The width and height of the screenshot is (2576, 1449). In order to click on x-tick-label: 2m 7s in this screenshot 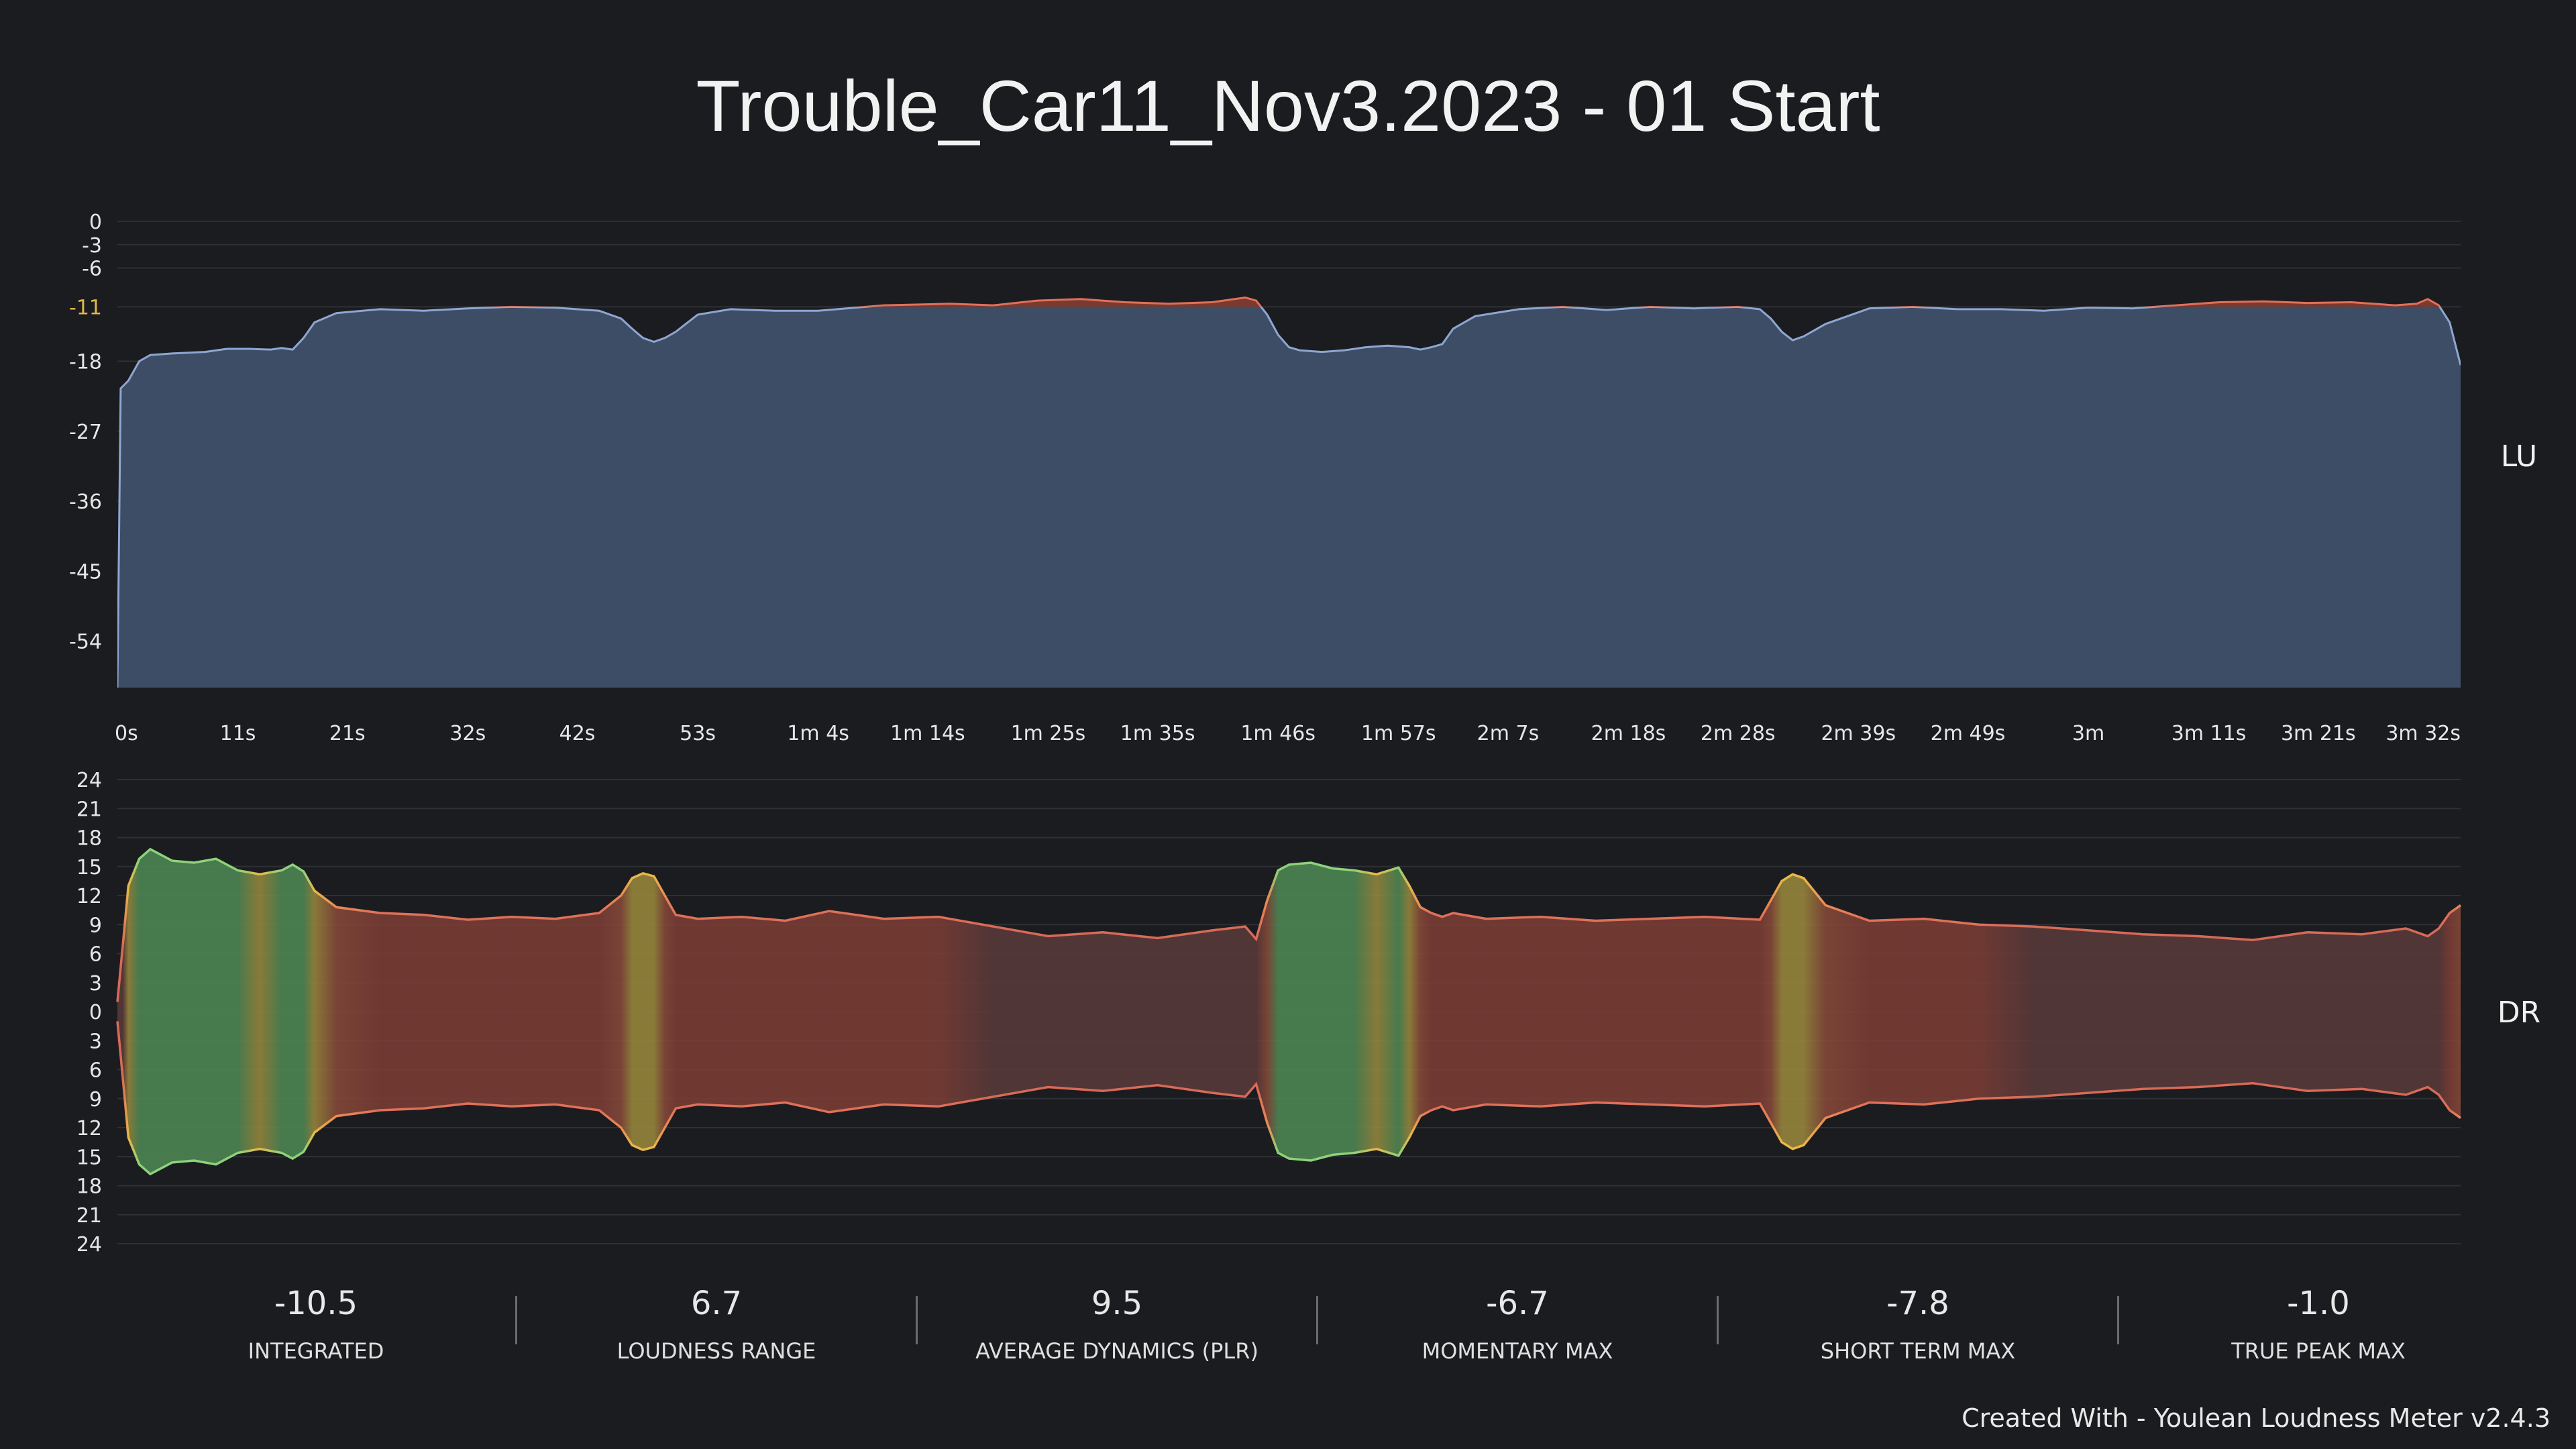, I will do `click(1508, 733)`.